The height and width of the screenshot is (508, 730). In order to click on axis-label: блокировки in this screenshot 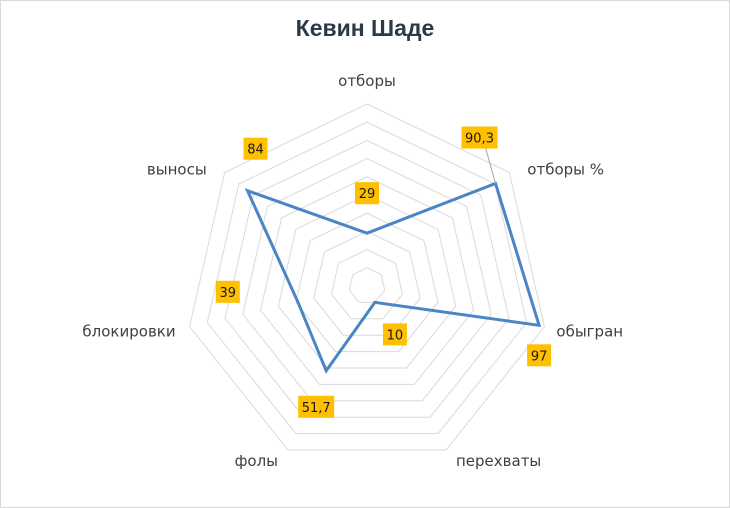, I will do `click(128, 332)`.